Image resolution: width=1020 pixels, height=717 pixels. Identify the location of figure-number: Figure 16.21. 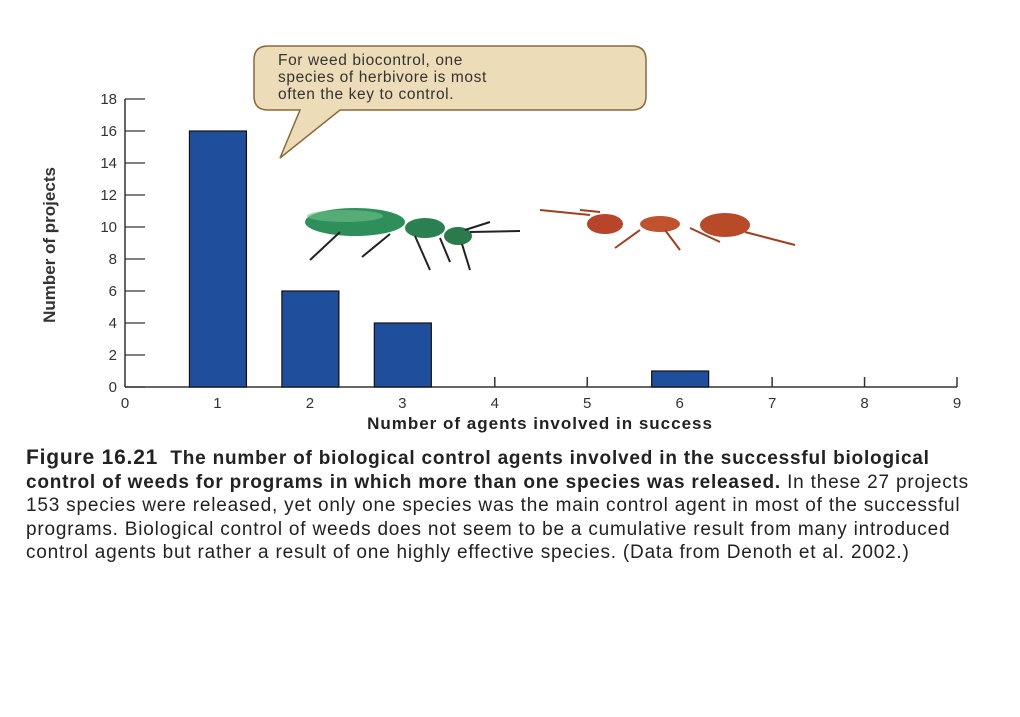
(92, 457).